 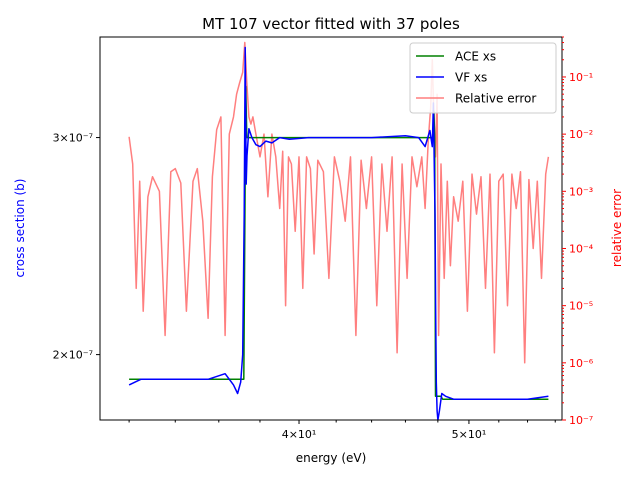 What do you see at coordinates (299, 434) in the screenshot?
I see `x-tick-label: 4×10¹` at bounding box center [299, 434].